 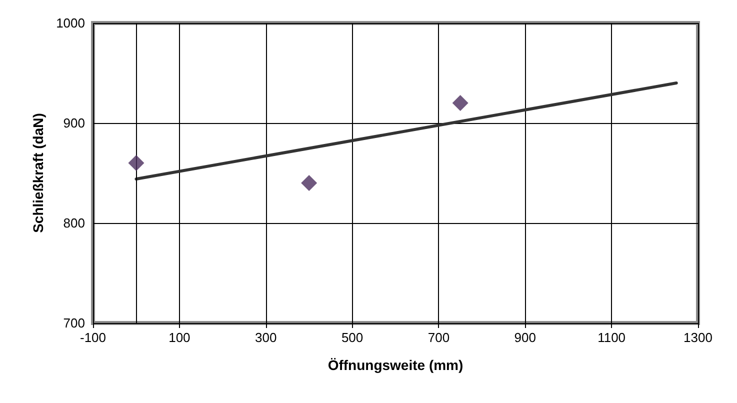 What do you see at coordinates (352, 337) in the screenshot?
I see `x-tick-label: 500` at bounding box center [352, 337].